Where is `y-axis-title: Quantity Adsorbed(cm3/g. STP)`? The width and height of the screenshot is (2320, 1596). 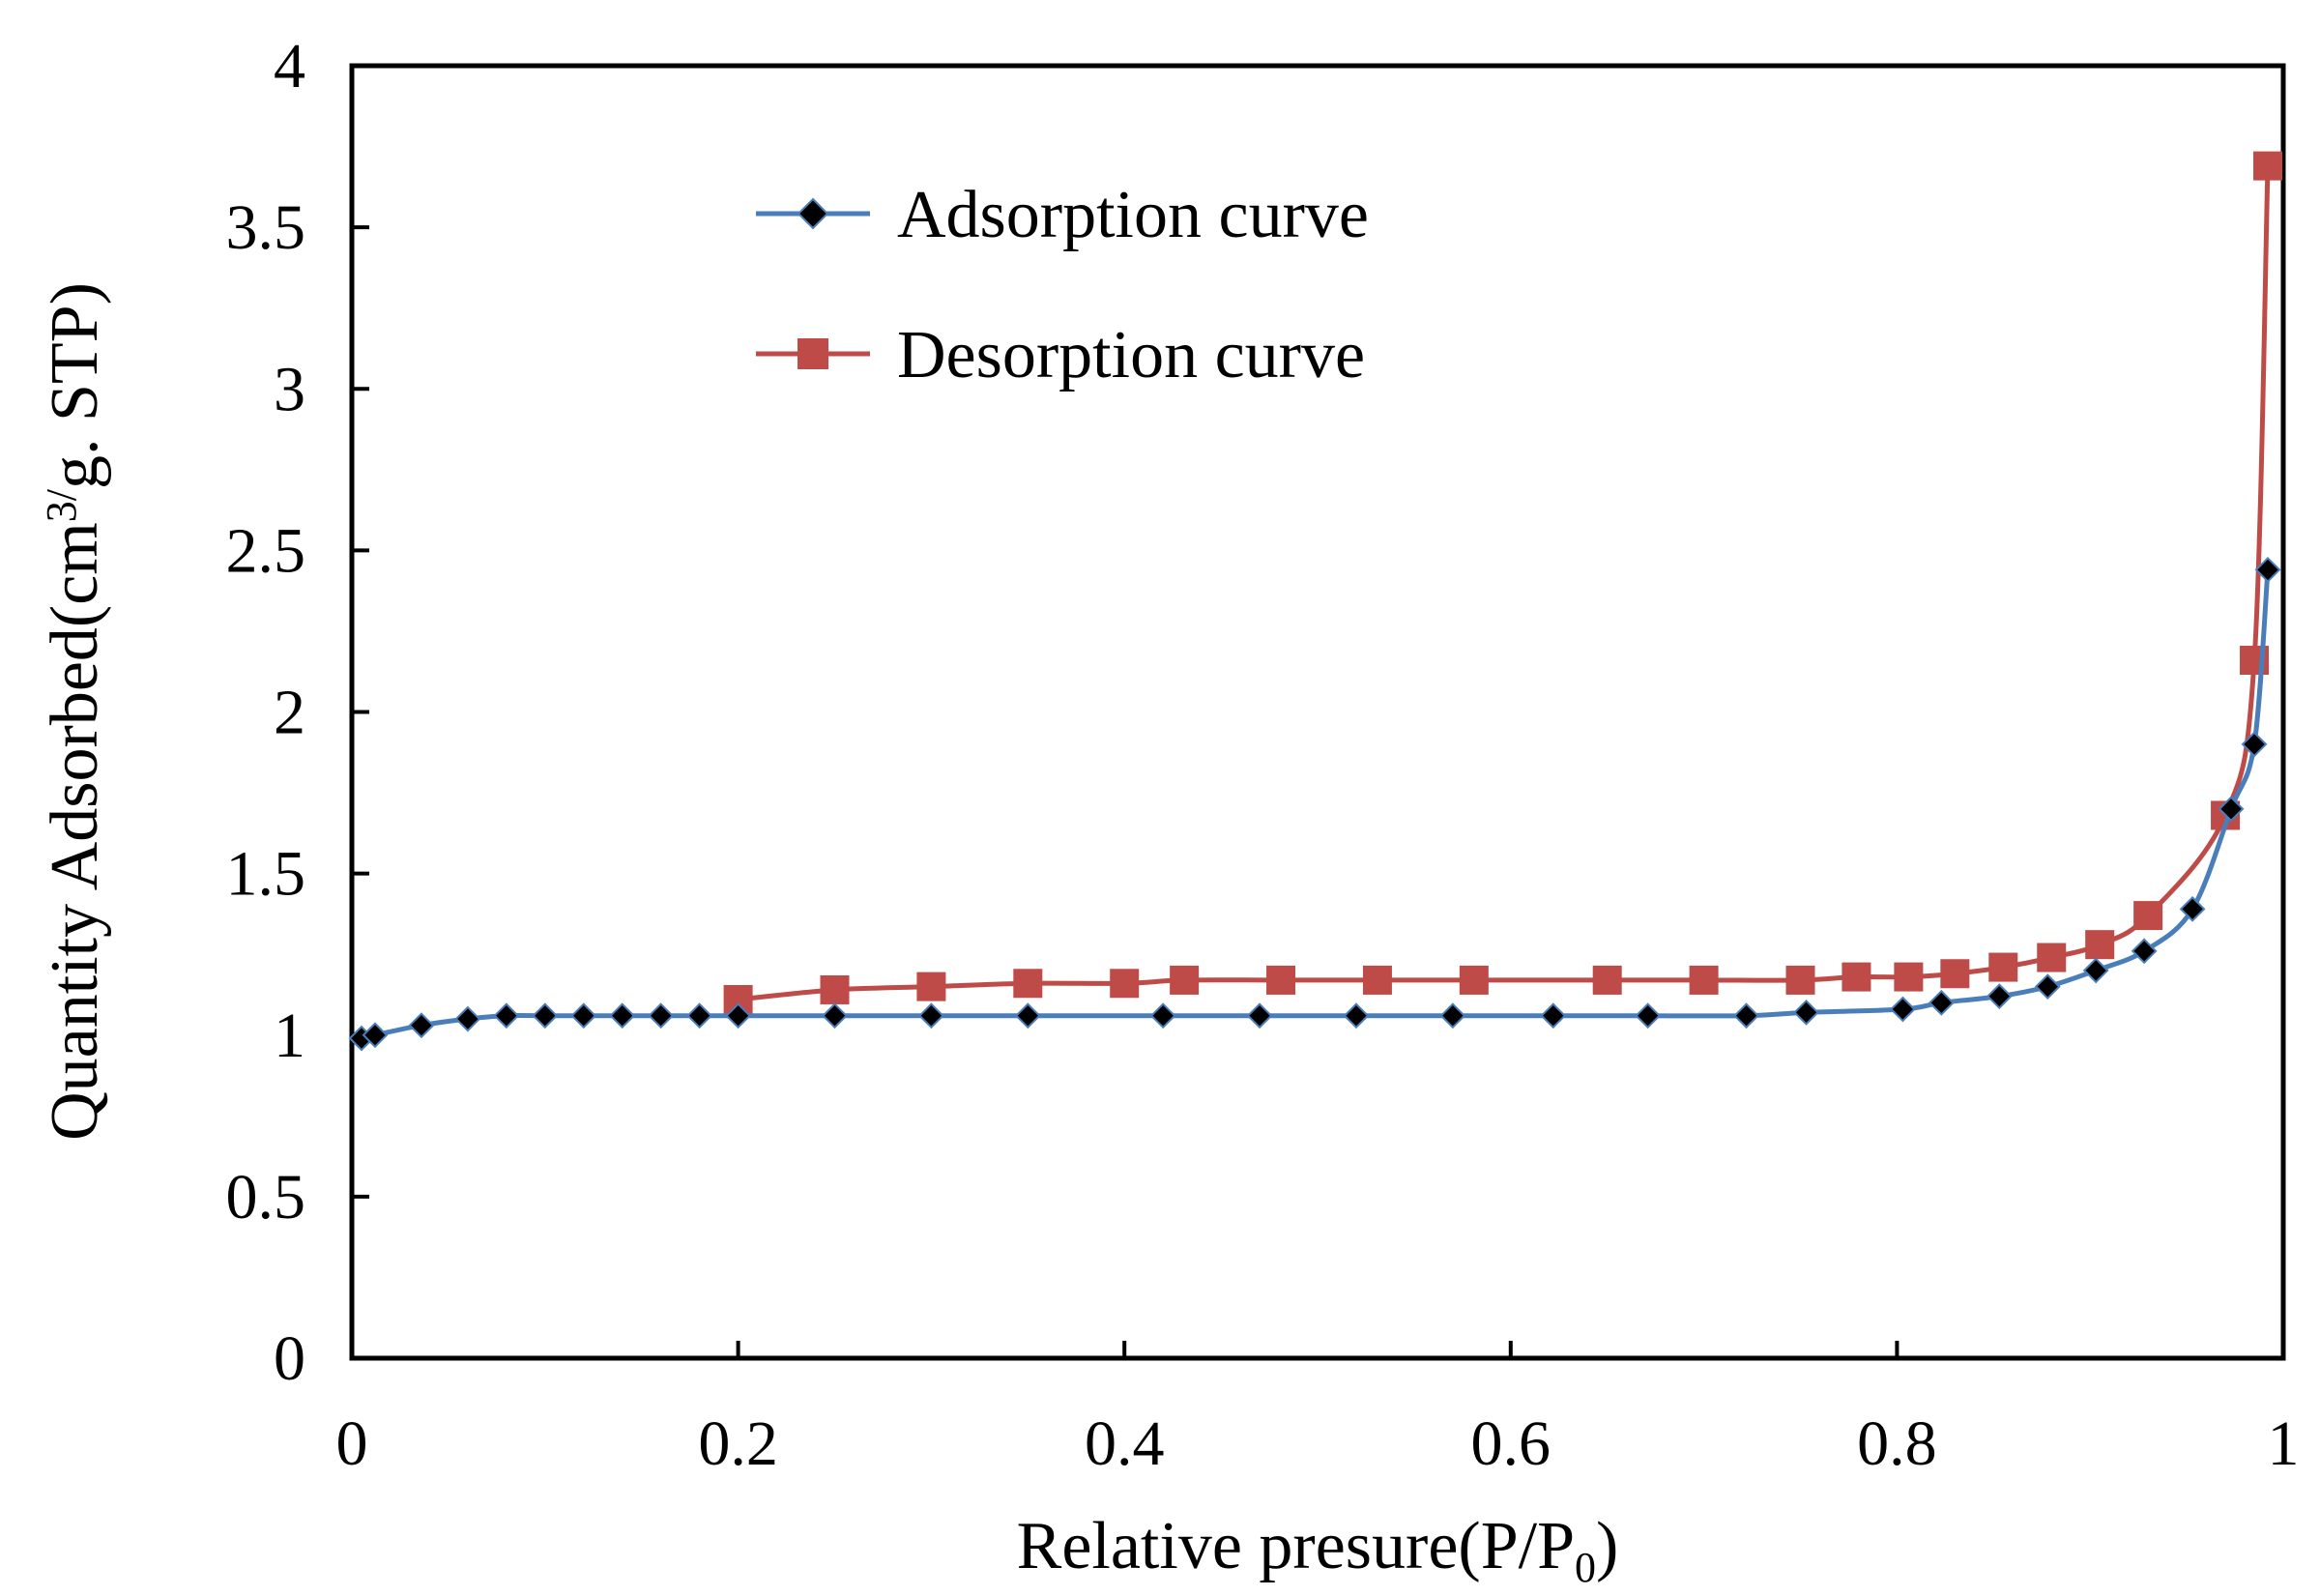
y-axis-title: Quantity Adsorbed(cm3/g. STP) is located at coordinates (75, 711).